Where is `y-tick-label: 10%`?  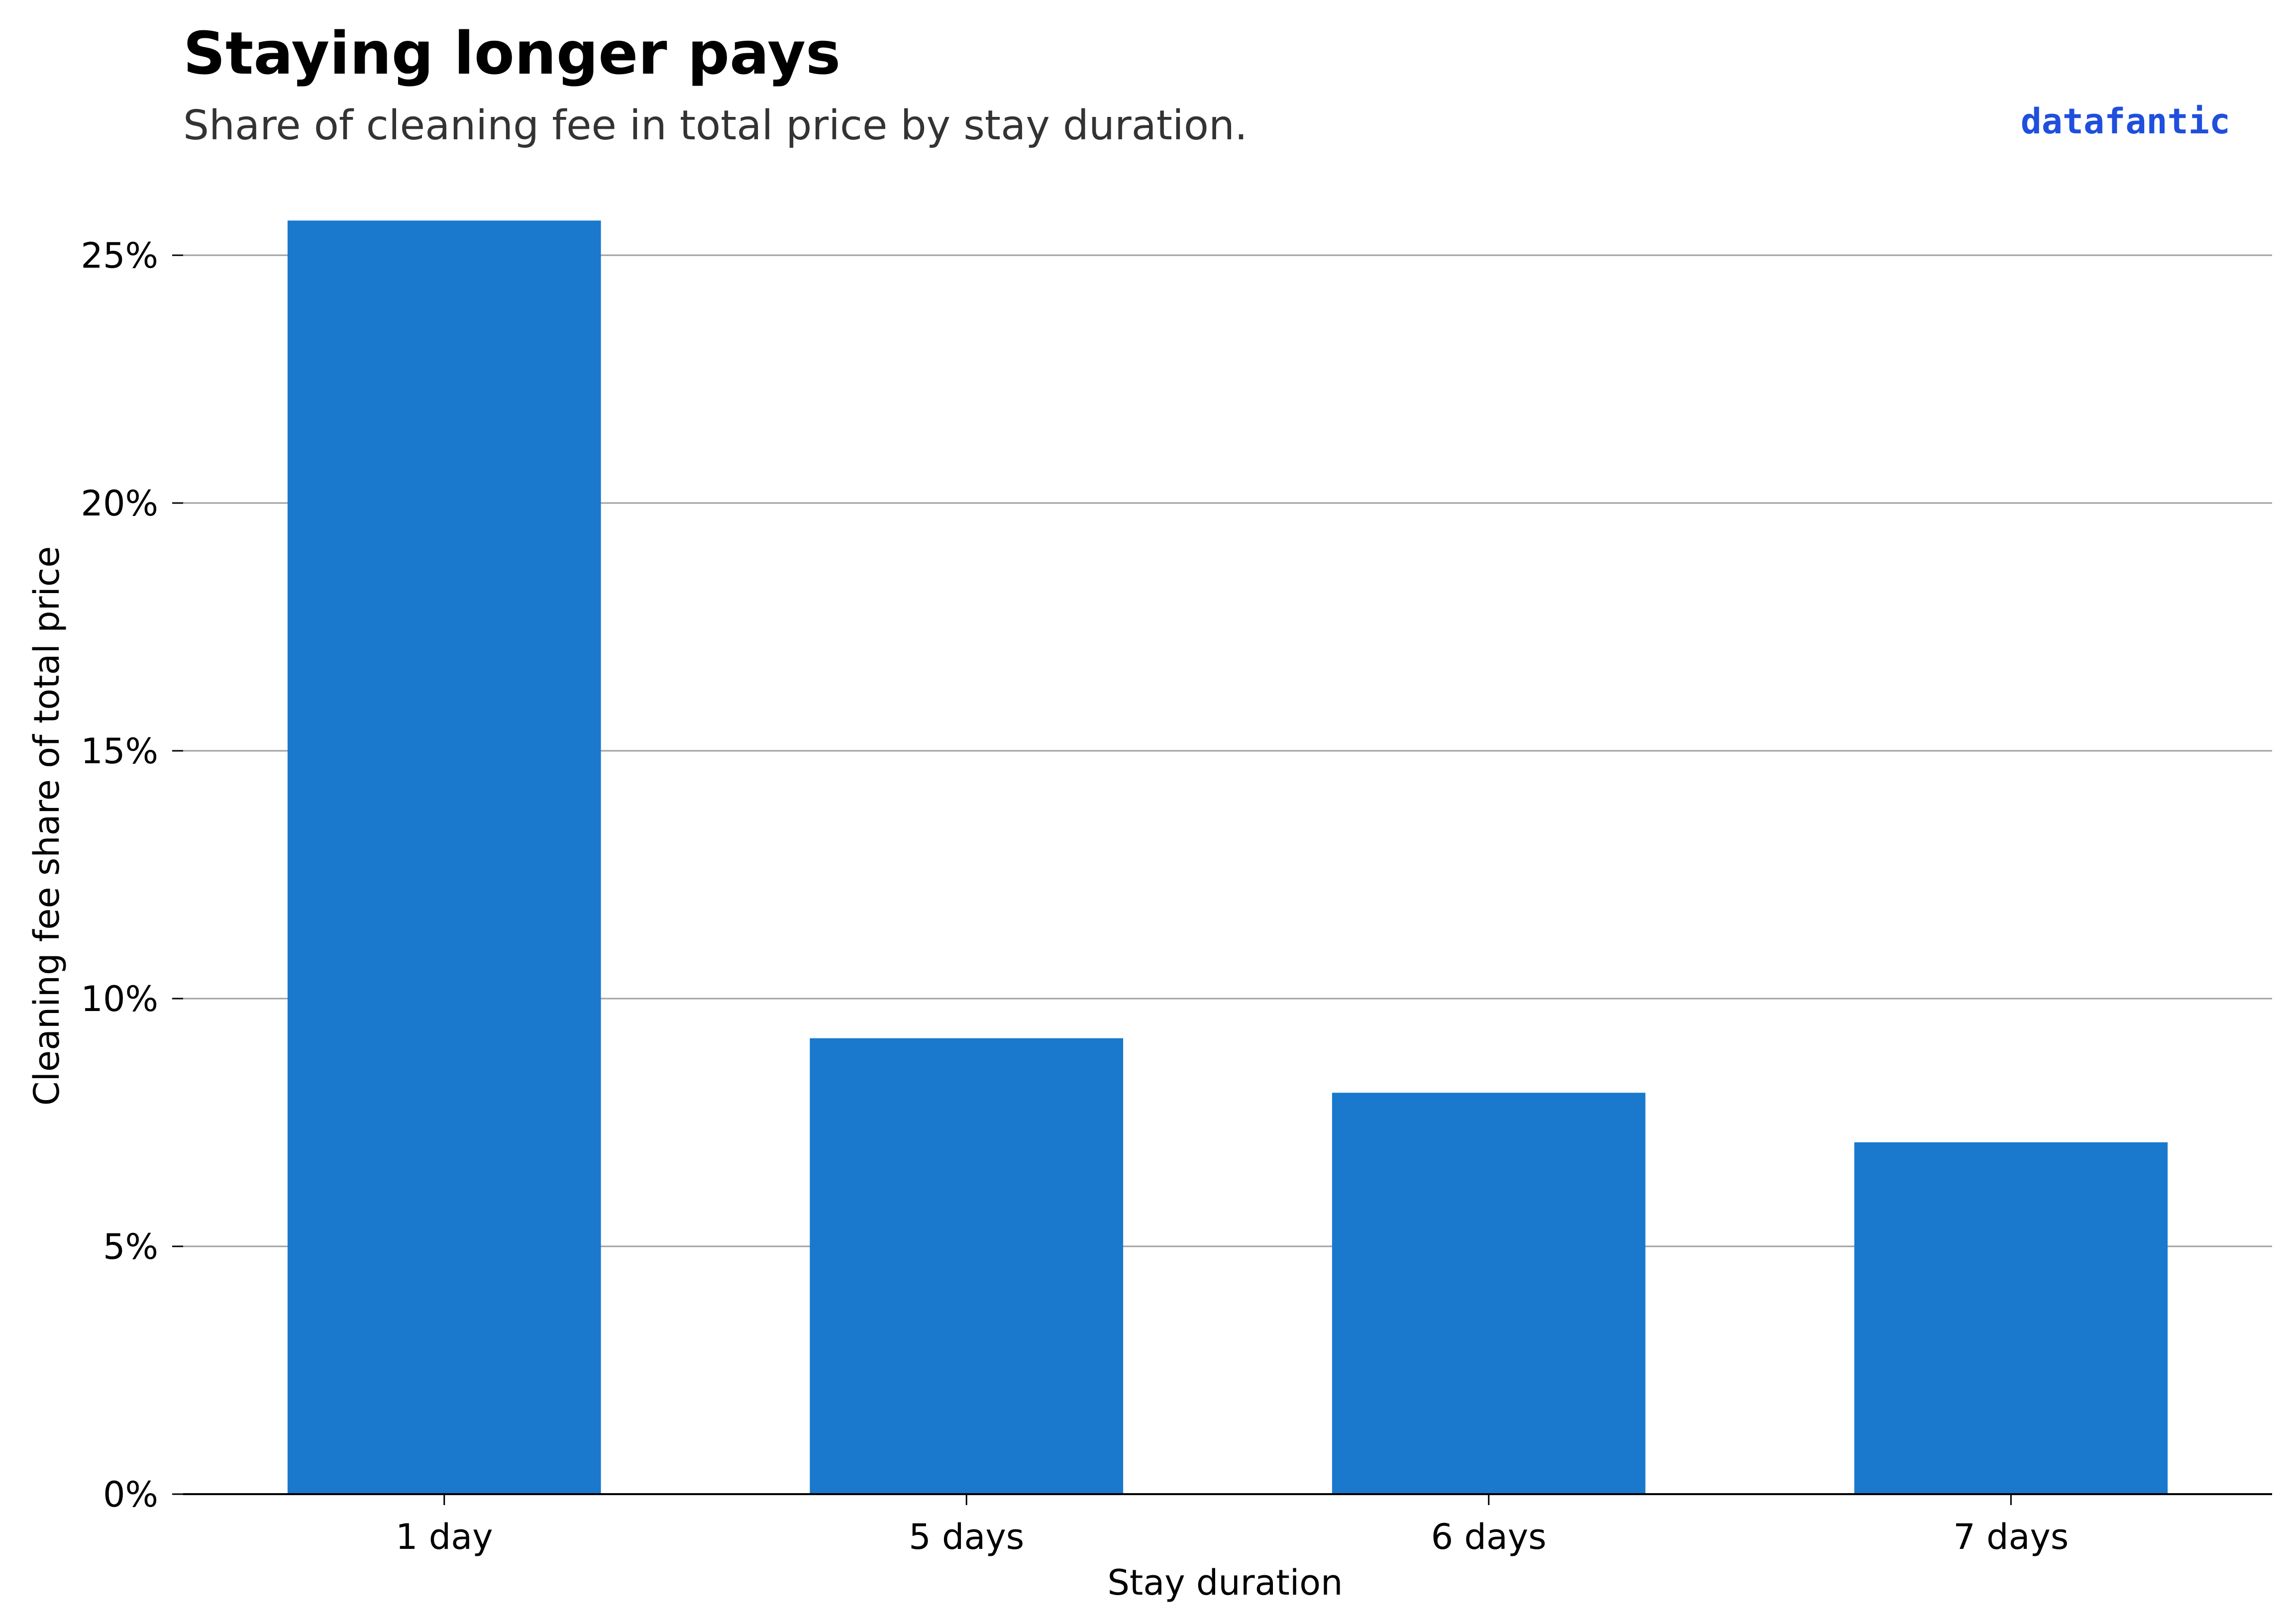
y-tick-label: 10% is located at coordinates (119, 999).